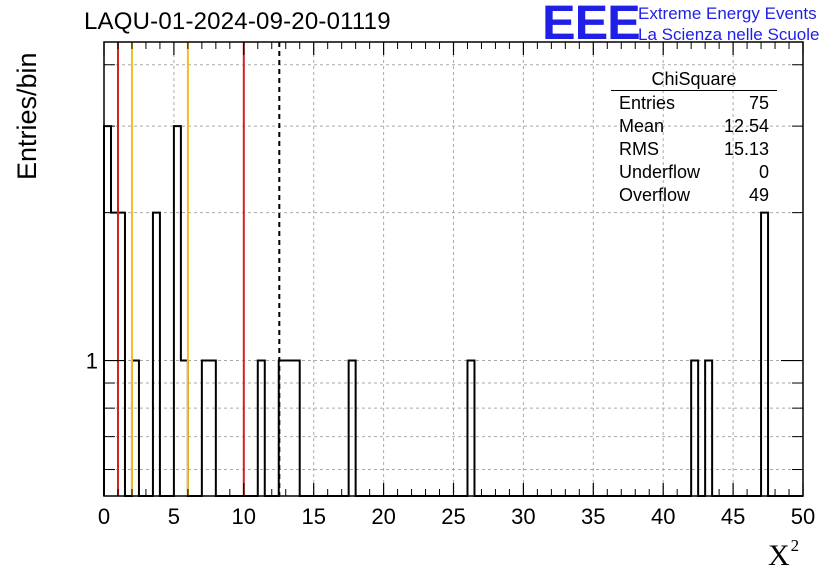  What do you see at coordinates (746, 149) in the screenshot?
I see `stats-value: 15.13` at bounding box center [746, 149].